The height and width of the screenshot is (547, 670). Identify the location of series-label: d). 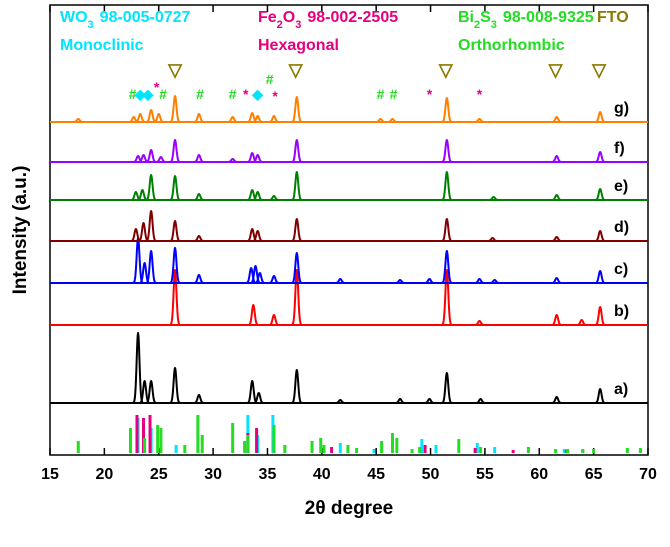
(621, 227).